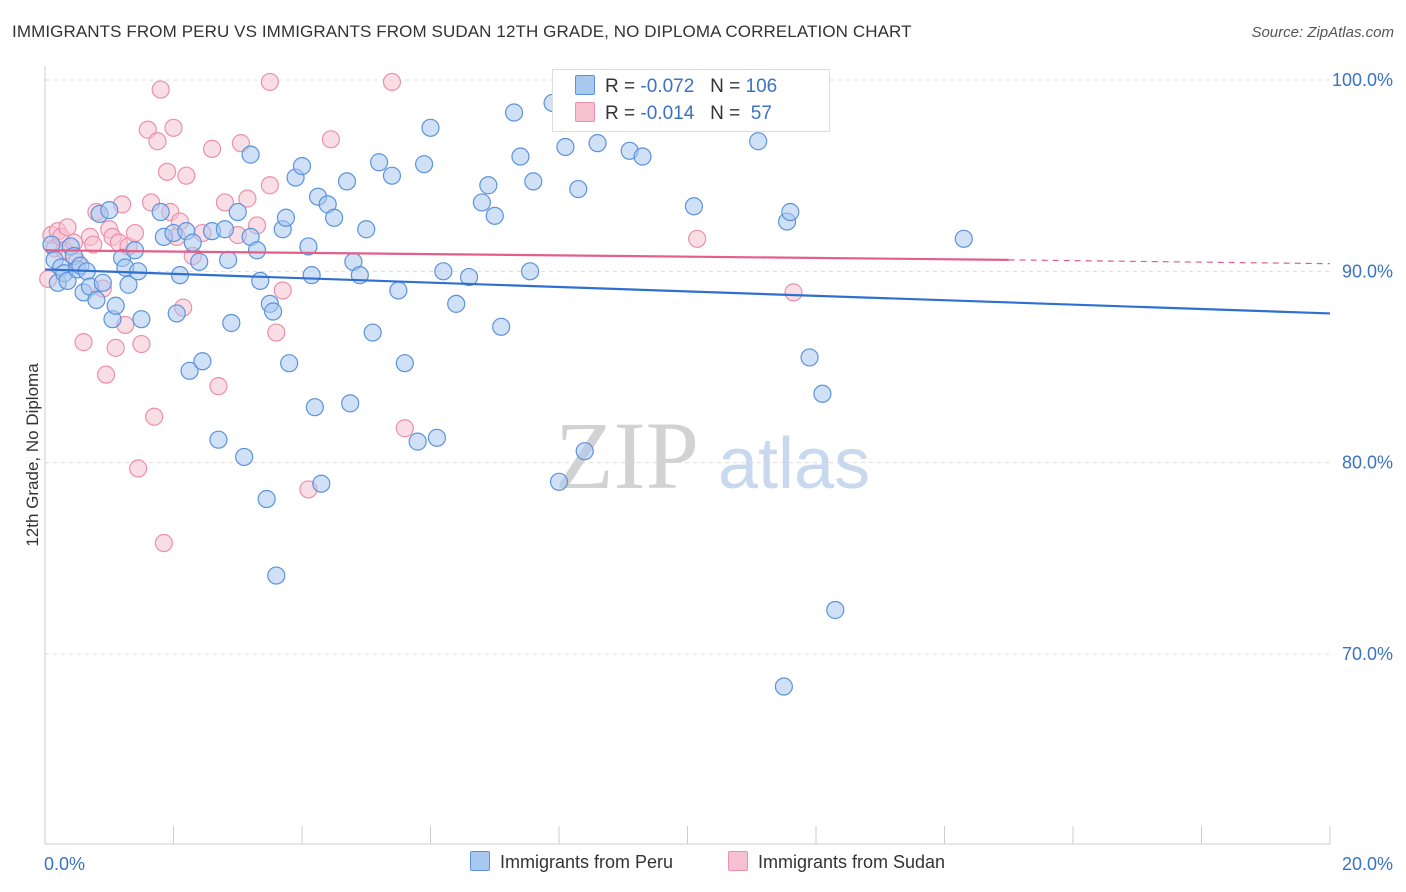 The height and width of the screenshot is (892, 1406). What do you see at coordinates (1169, 262) in the screenshot?
I see `sudan-trend-extension` at bounding box center [1169, 262].